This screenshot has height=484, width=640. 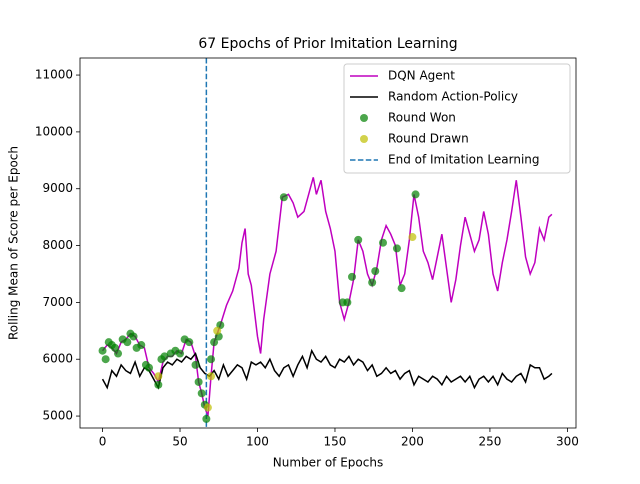 What do you see at coordinates (457, 118) in the screenshot?
I see `legend-box` at bounding box center [457, 118].